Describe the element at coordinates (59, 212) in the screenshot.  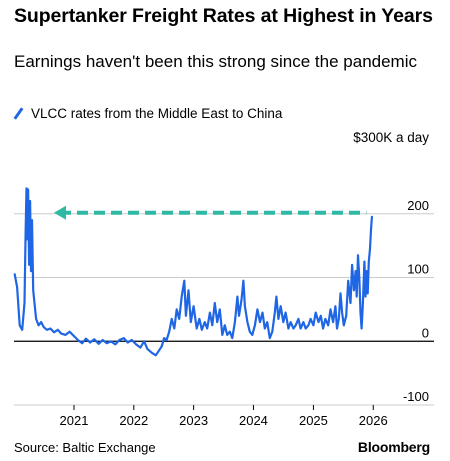
I see `annotation-arrow-head` at that location.